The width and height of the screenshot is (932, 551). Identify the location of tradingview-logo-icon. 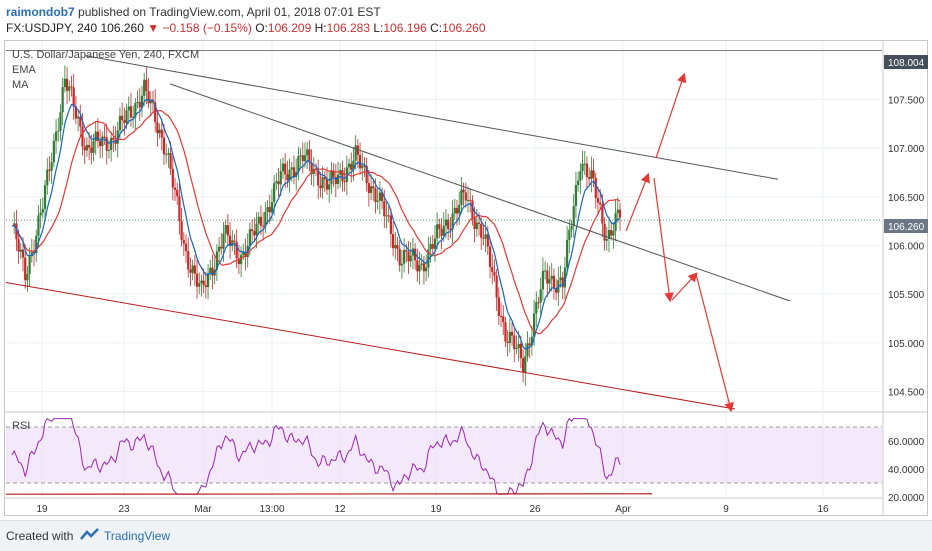
(90, 535).